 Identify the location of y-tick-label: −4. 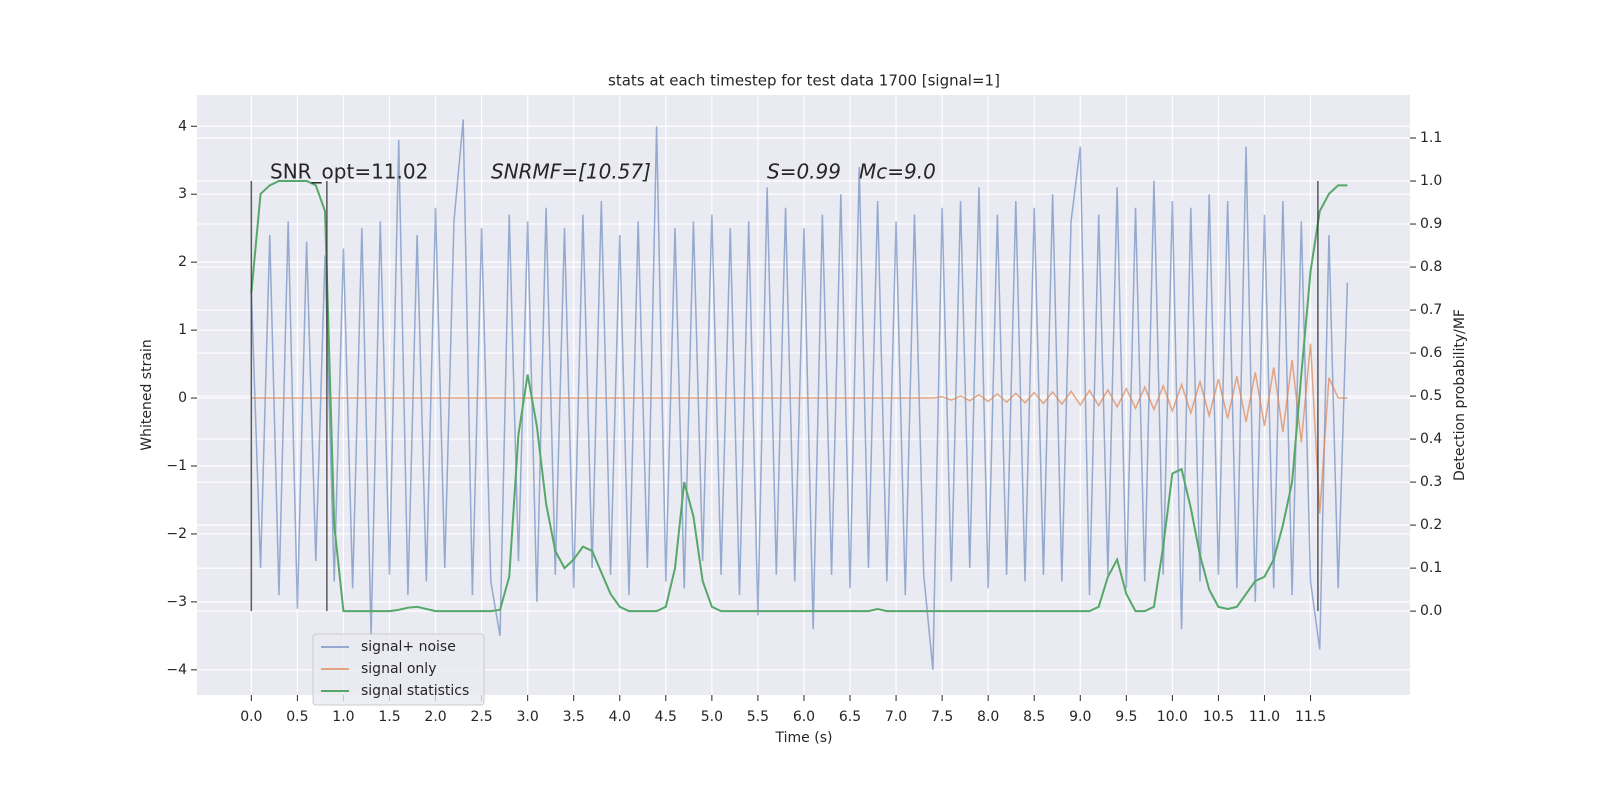
(176, 670).